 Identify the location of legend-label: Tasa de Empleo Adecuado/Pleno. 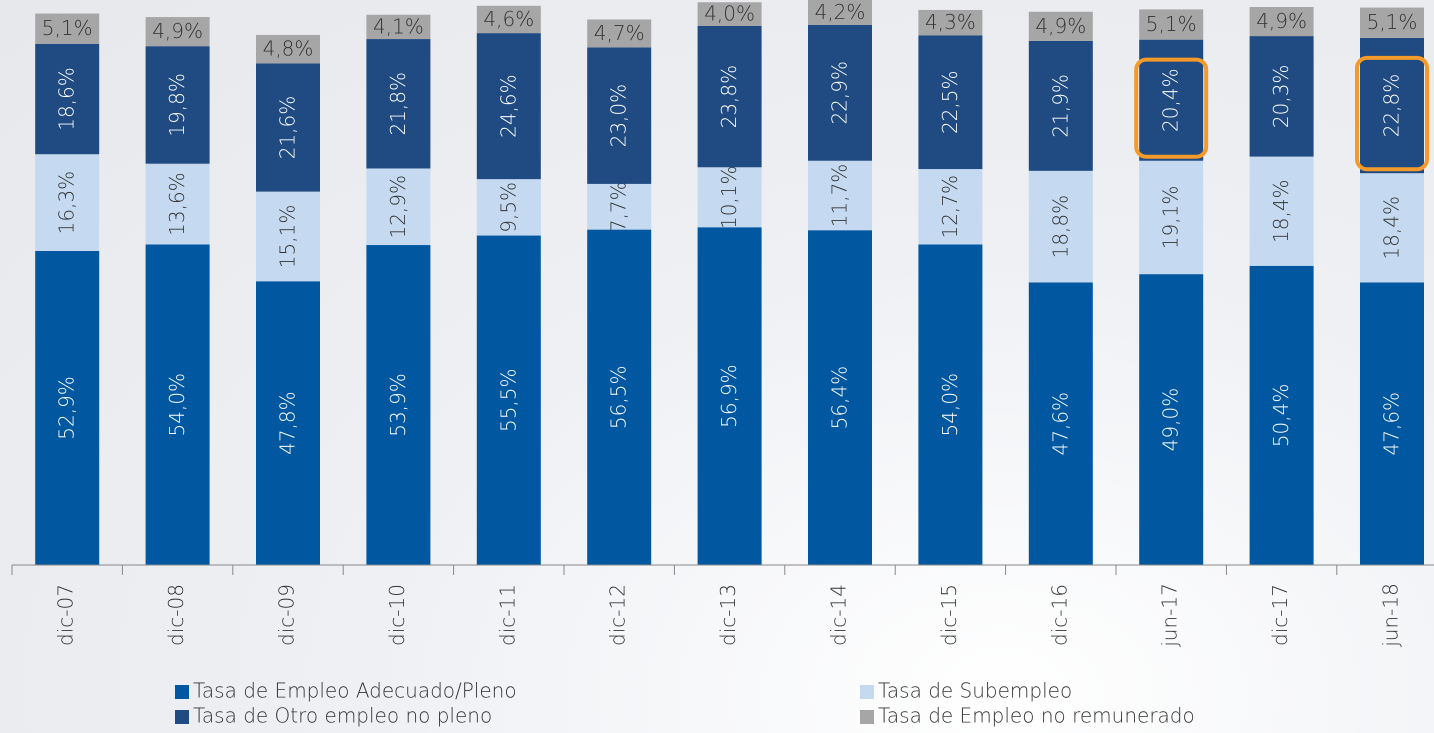
(355, 691).